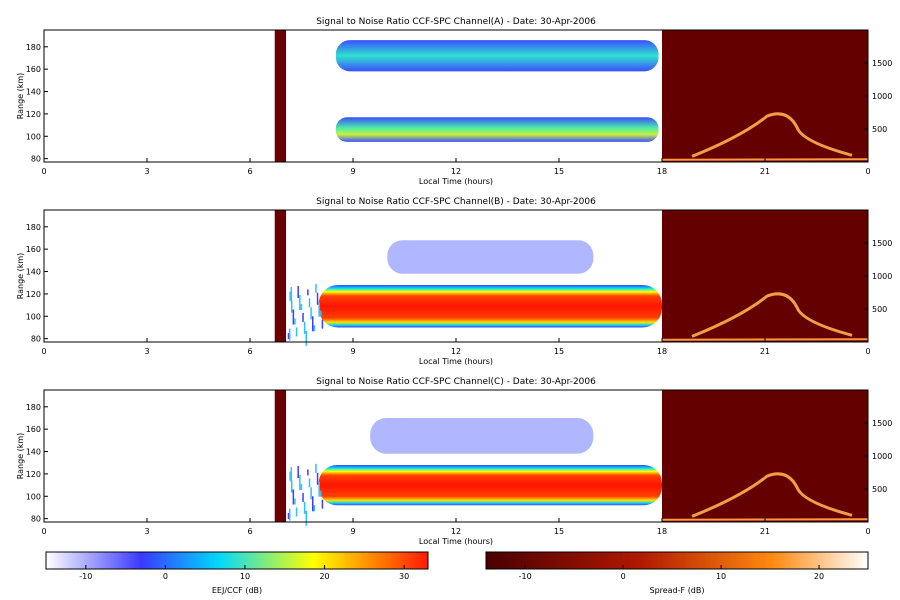  Describe the element at coordinates (324, 576) in the screenshot. I see `colorbar-tick-label: 20` at that location.